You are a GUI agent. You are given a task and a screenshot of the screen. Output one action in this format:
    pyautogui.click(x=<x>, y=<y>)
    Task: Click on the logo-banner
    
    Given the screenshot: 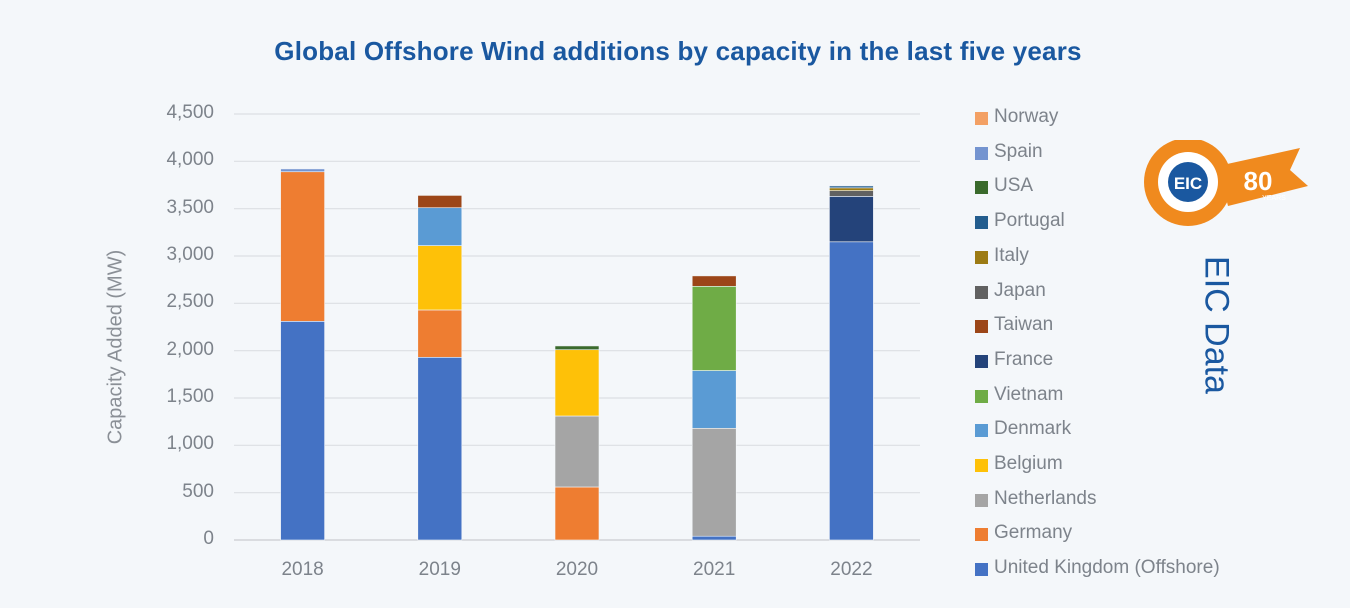 What is the action you would take?
    pyautogui.click(x=1263, y=177)
    